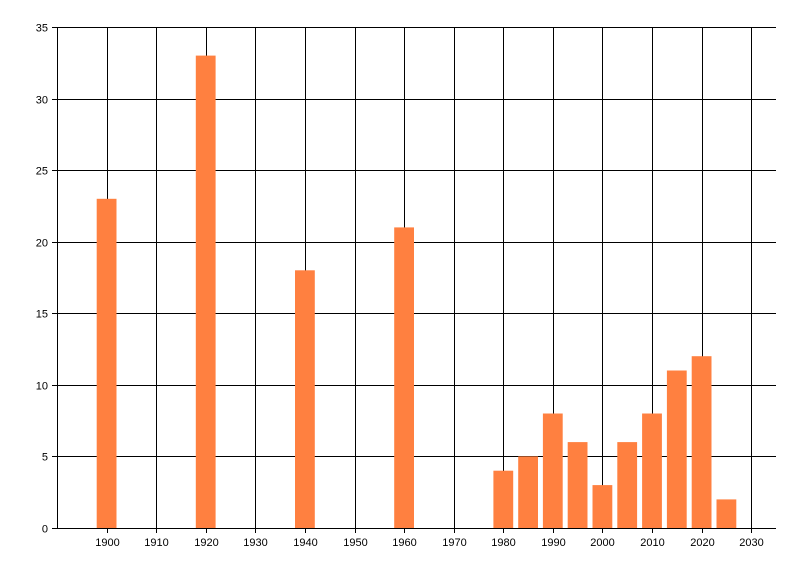 Image resolution: width=800 pixels, height=576 pixels. What do you see at coordinates (503, 543) in the screenshot?
I see `x-tick-label: 1980` at bounding box center [503, 543].